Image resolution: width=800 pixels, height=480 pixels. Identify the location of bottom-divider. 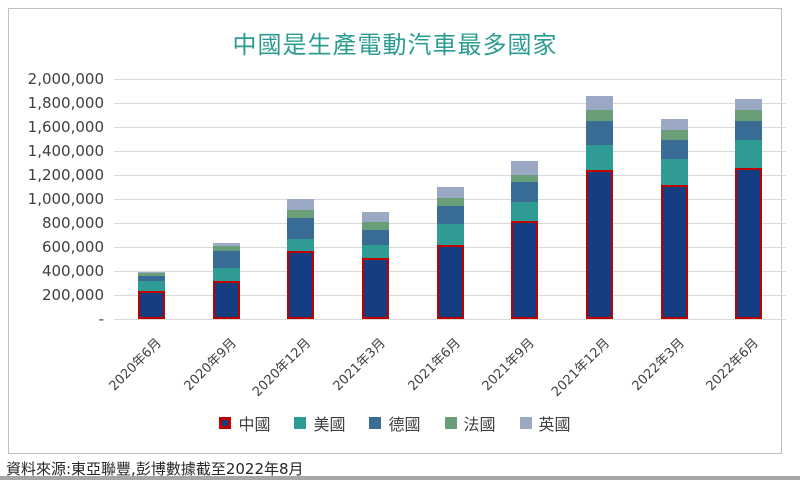
(400, 478).